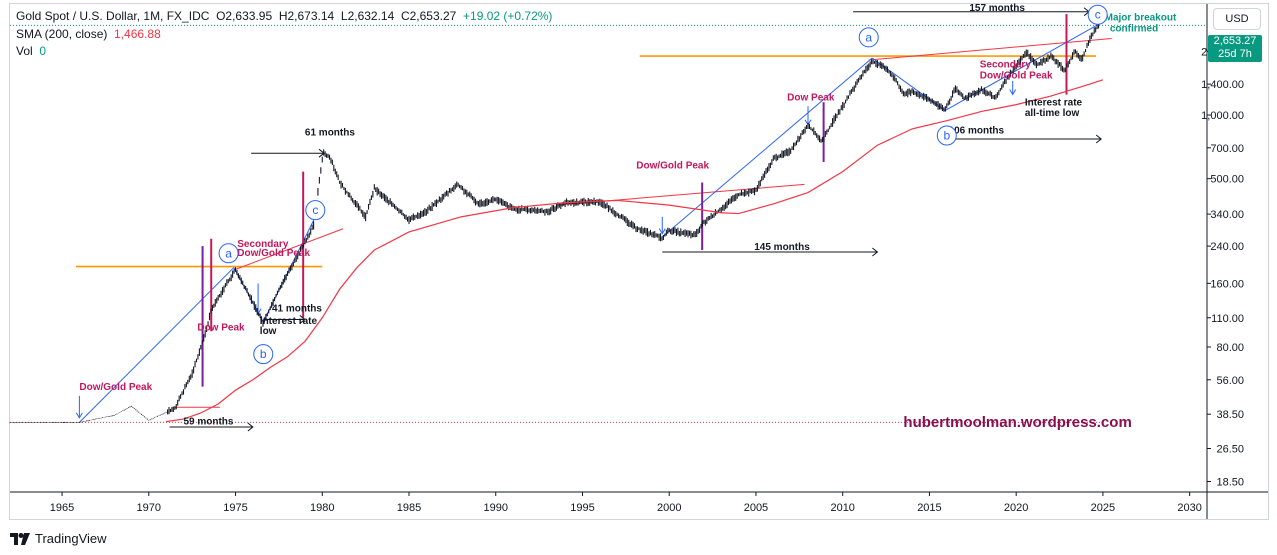 The height and width of the screenshot is (555, 1277). What do you see at coordinates (208, 421) in the screenshot?
I see `annotation-text: 59 months` at bounding box center [208, 421].